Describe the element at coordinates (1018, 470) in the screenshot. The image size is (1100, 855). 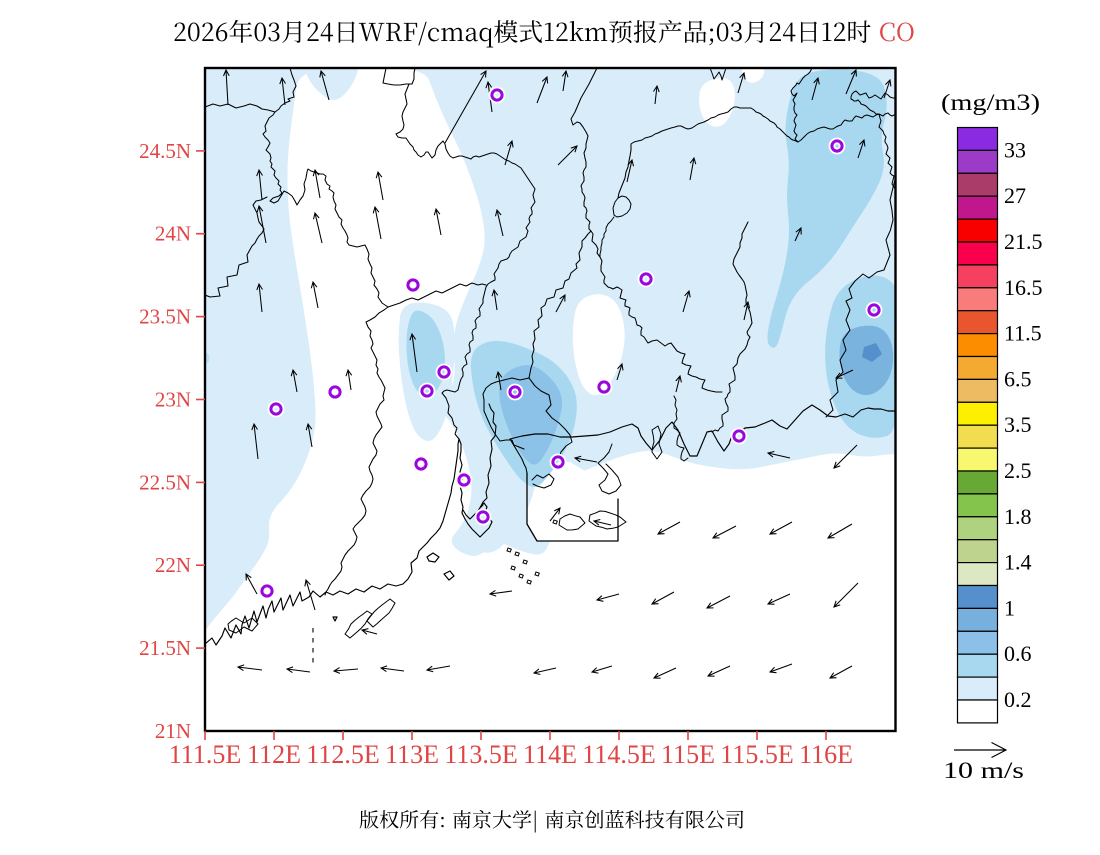
I see `svg-text: 2.5` at that location.